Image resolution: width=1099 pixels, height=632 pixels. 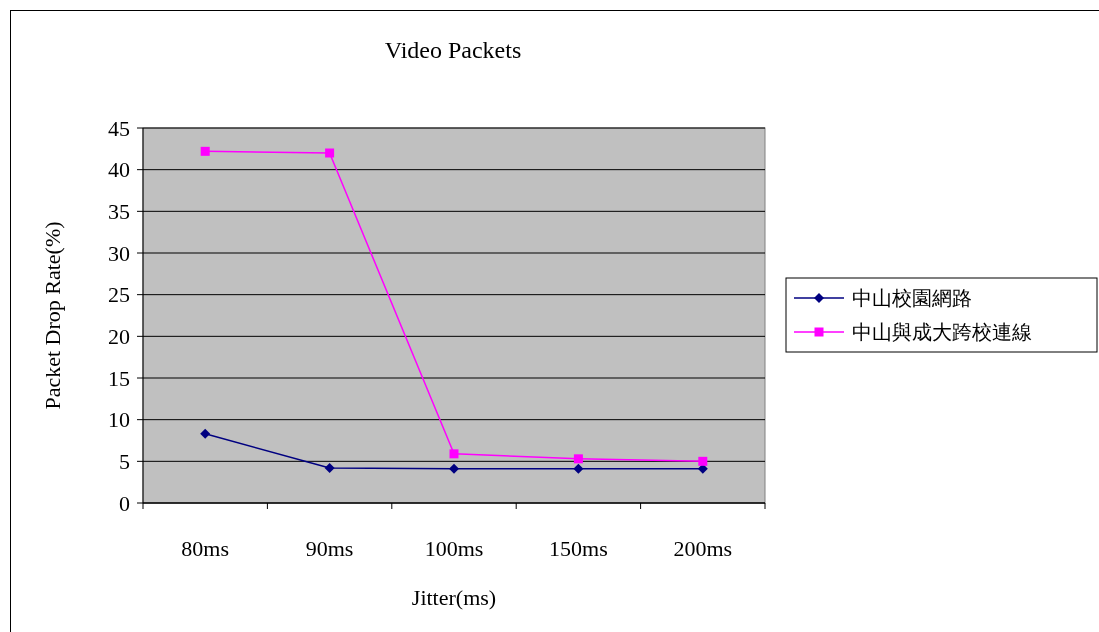 I want to click on x-tick-label: 150ms, so click(x=578, y=548).